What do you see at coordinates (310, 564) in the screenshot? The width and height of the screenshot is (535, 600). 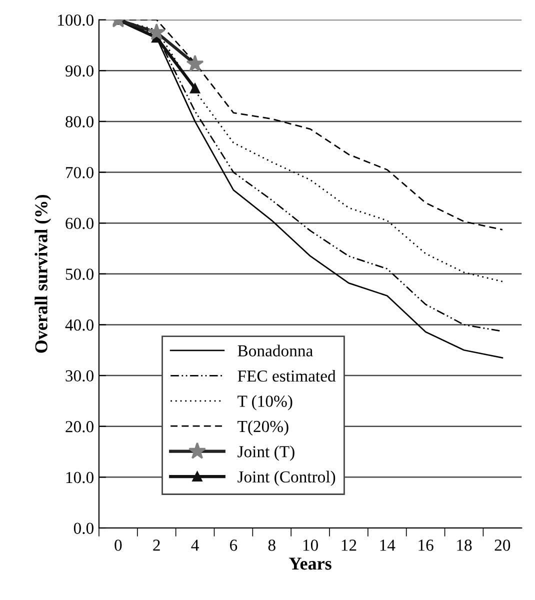 I see `x-axis-title: Years` at bounding box center [310, 564].